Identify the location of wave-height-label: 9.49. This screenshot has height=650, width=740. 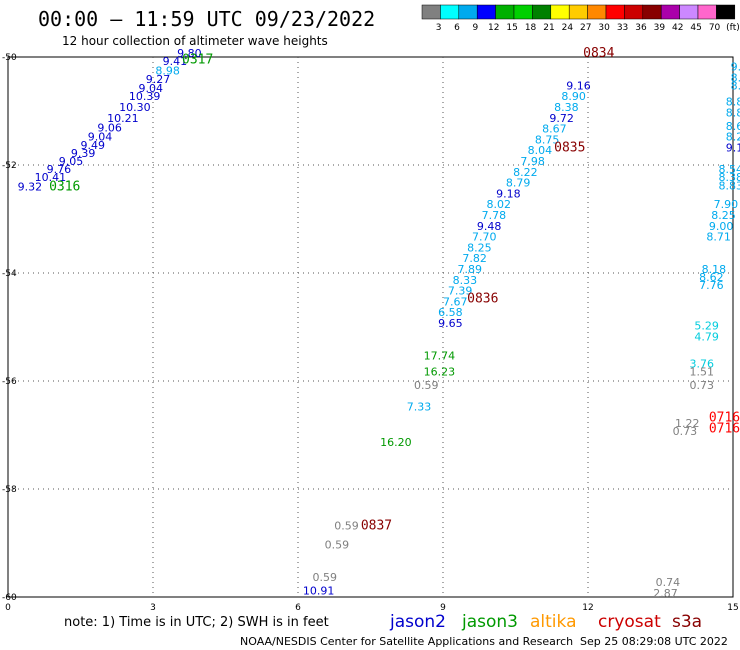
(93, 145).